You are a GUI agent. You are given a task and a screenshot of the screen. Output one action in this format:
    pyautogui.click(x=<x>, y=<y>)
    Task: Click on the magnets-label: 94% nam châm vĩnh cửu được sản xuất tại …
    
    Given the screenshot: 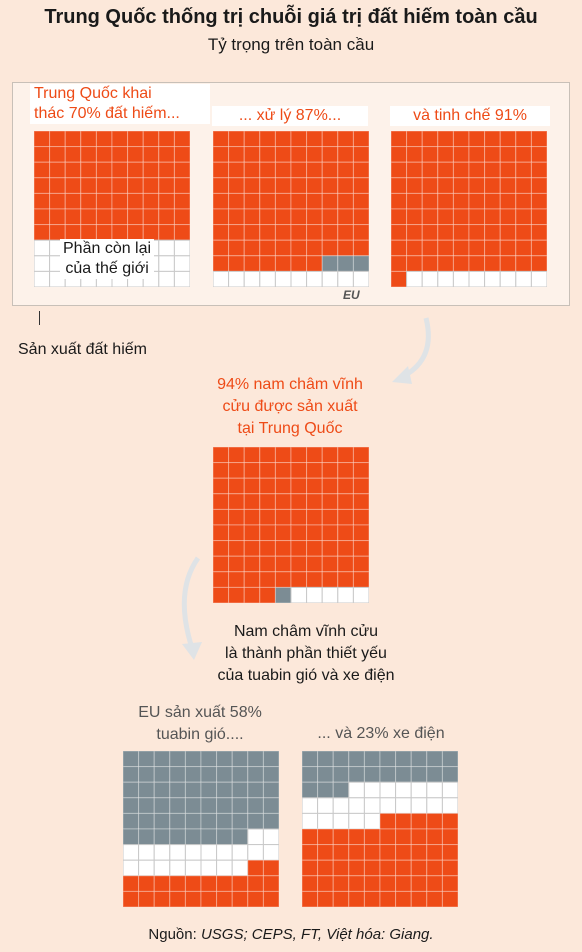 What is the action you would take?
    pyautogui.click(x=290, y=407)
    